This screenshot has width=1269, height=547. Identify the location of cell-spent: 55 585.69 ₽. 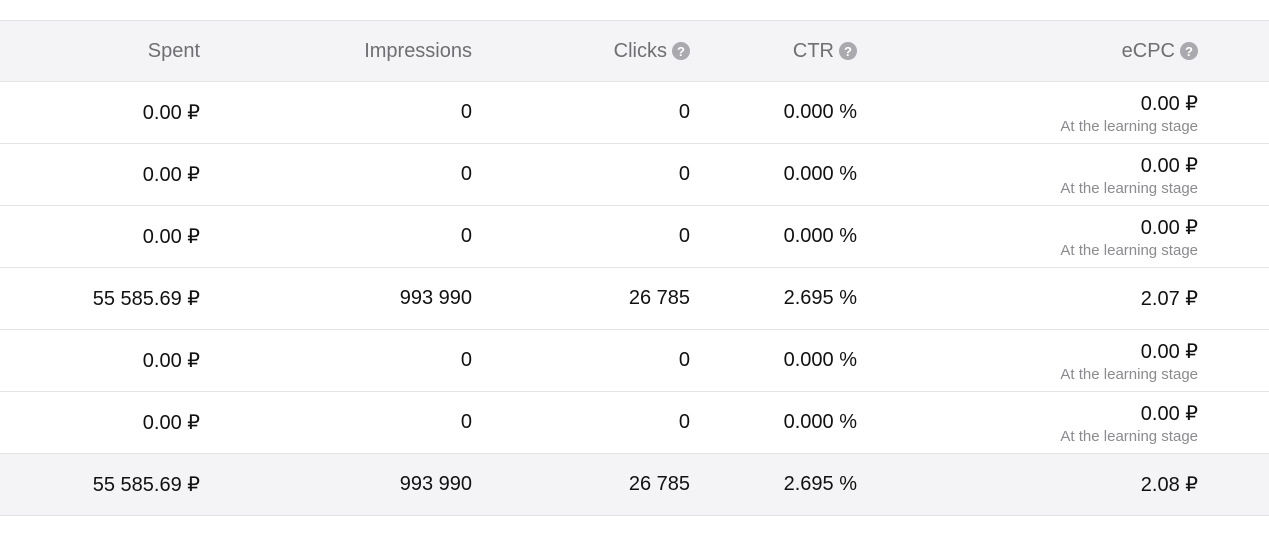
(146, 299).